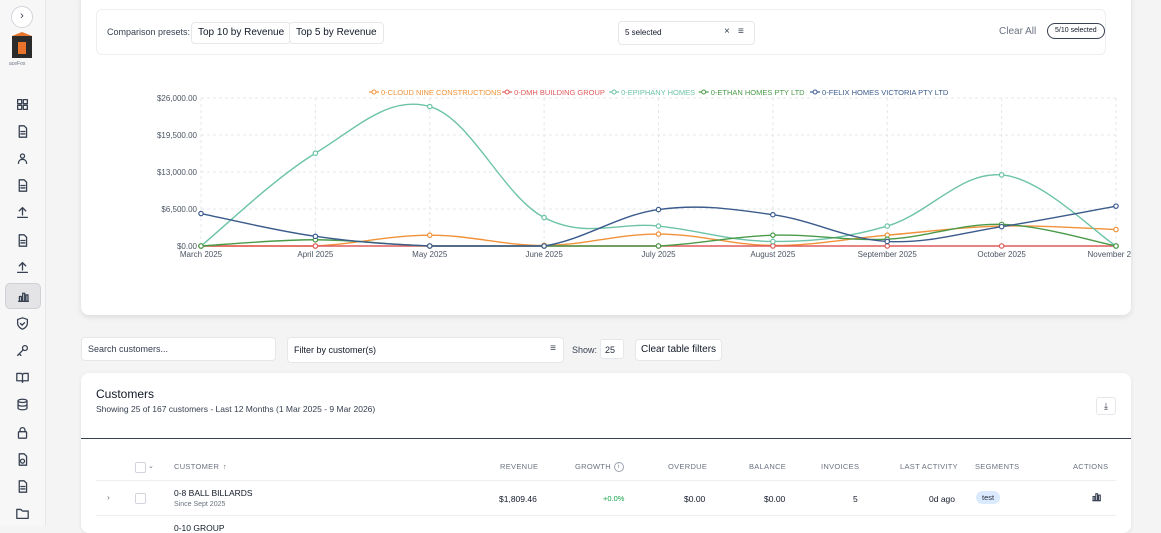  What do you see at coordinates (518, 499) in the screenshot?
I see `revenue-value: $1,809.46` at bounding box center [518, 499].